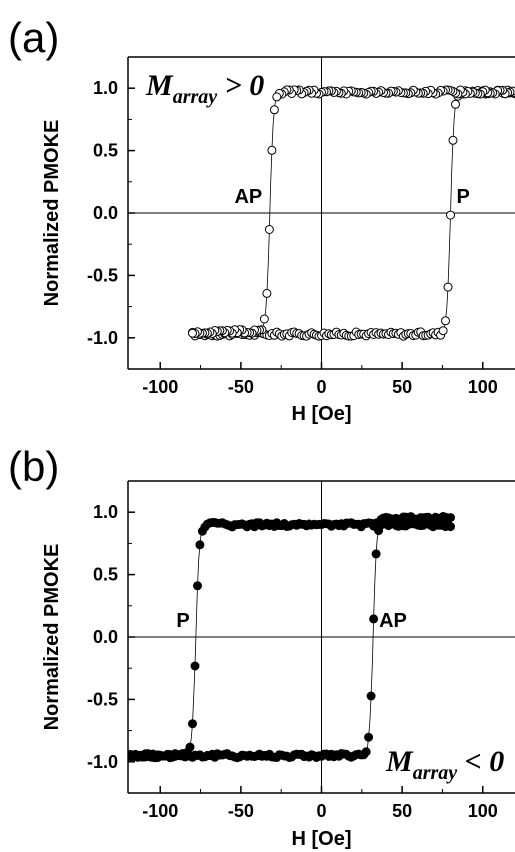 The width and height of the screenshot is (515, 852). Describe the element at coordinates (480, 761) in the screenshot. I see `mag-label-tail: < 0` at that location.